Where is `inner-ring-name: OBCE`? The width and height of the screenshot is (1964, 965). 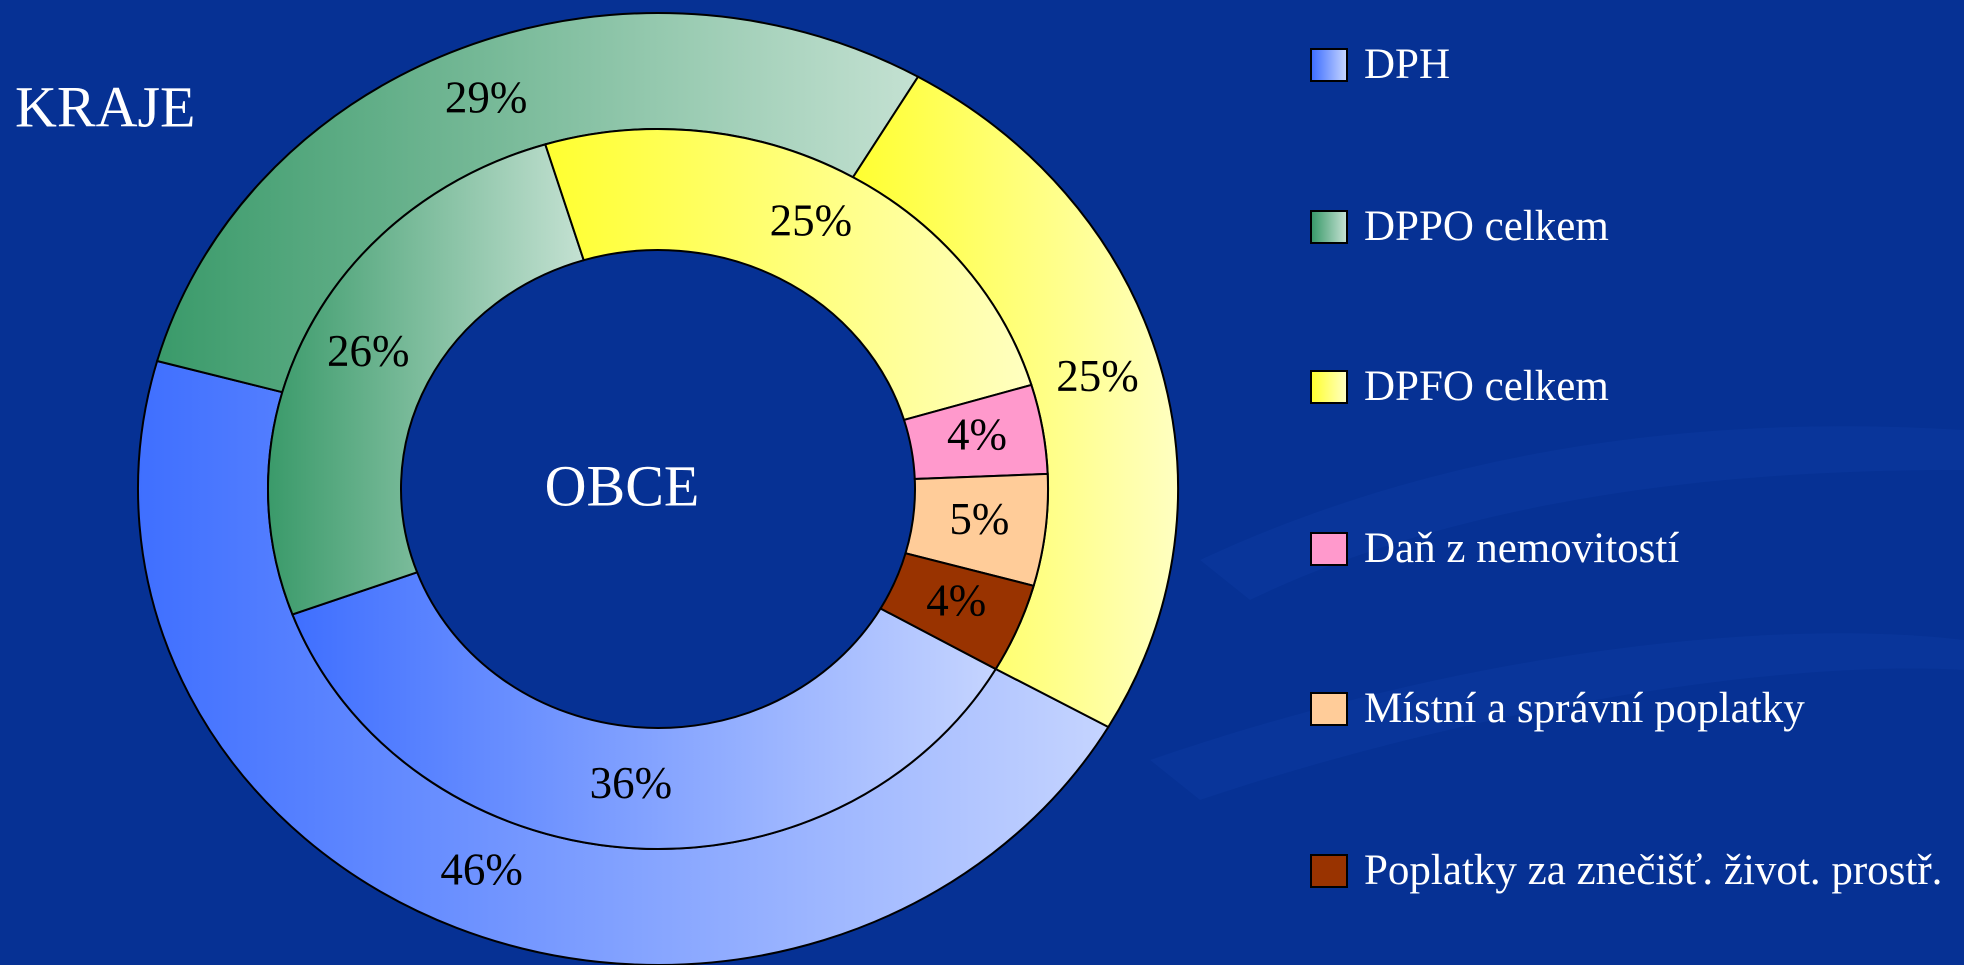
inner-ring-name: OBCE is located at coordinates (622, 485).